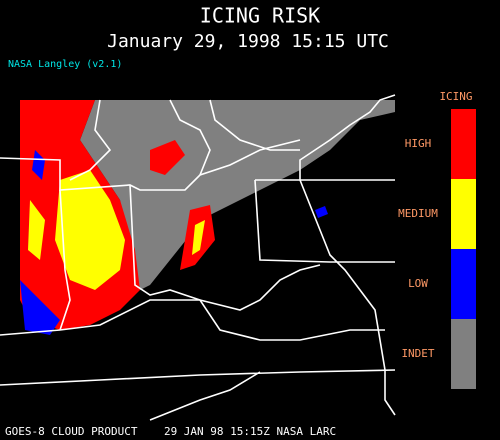 The image size is (500, 440). Describe the element at coordinates (418, 283) in the screenshot. I see `legend-label: LOW` at that location.